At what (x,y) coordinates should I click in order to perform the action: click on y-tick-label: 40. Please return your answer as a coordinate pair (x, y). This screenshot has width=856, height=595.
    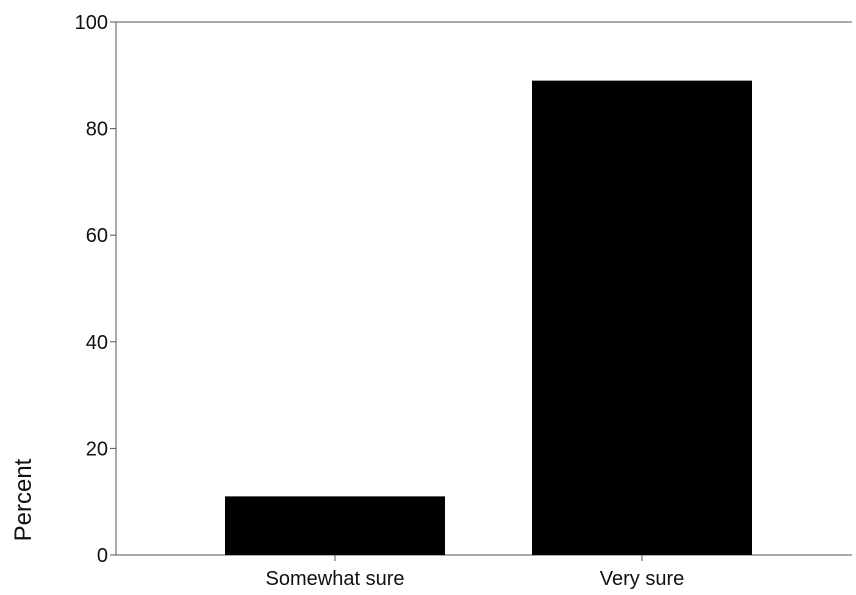
    Looking at the image, I should click on (97, 343).